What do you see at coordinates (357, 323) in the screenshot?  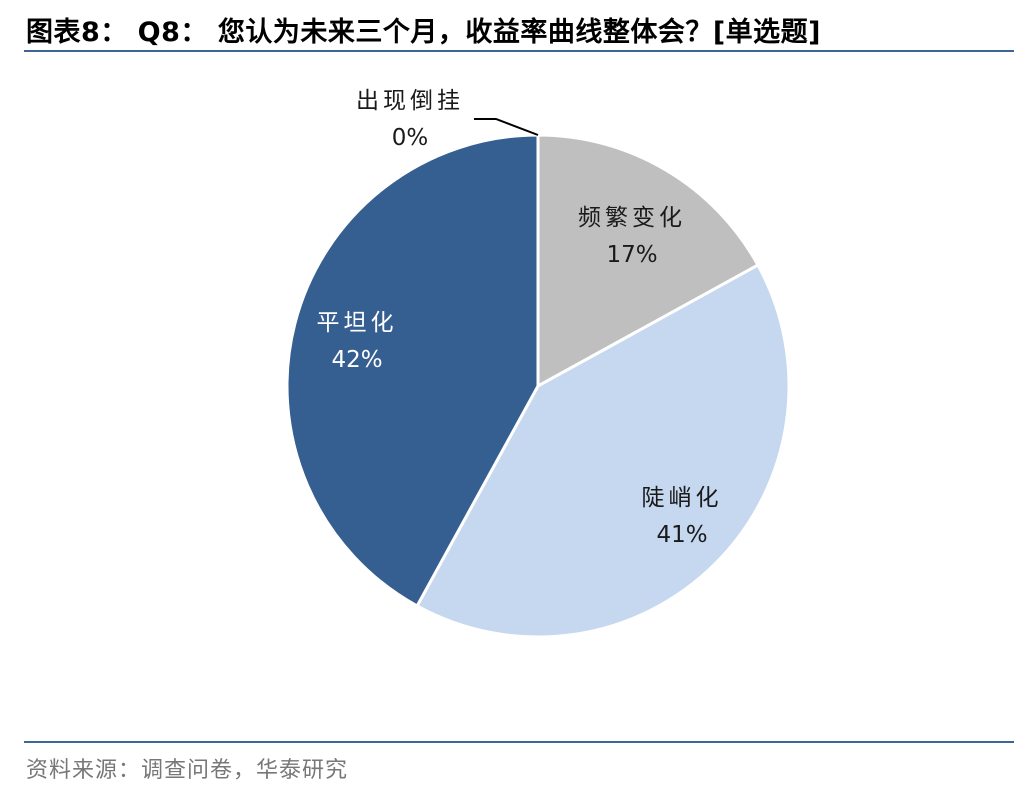 I see `slice-label-4: 平坦化` at bounding box center [357, 323].